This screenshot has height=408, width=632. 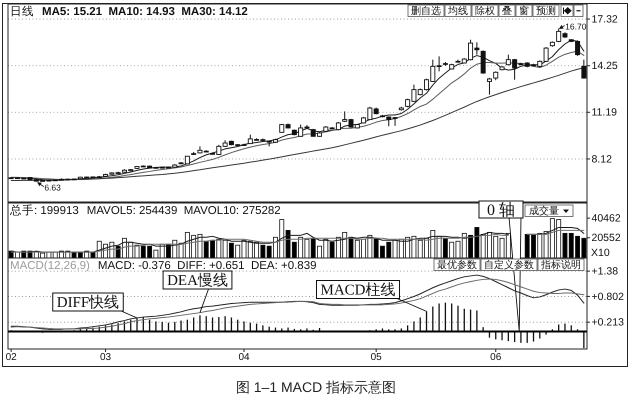 What do you see at coordinates (600, 253) in the screenshot?
I see `y-axis-title: X10` at bounding box center [600, 253].